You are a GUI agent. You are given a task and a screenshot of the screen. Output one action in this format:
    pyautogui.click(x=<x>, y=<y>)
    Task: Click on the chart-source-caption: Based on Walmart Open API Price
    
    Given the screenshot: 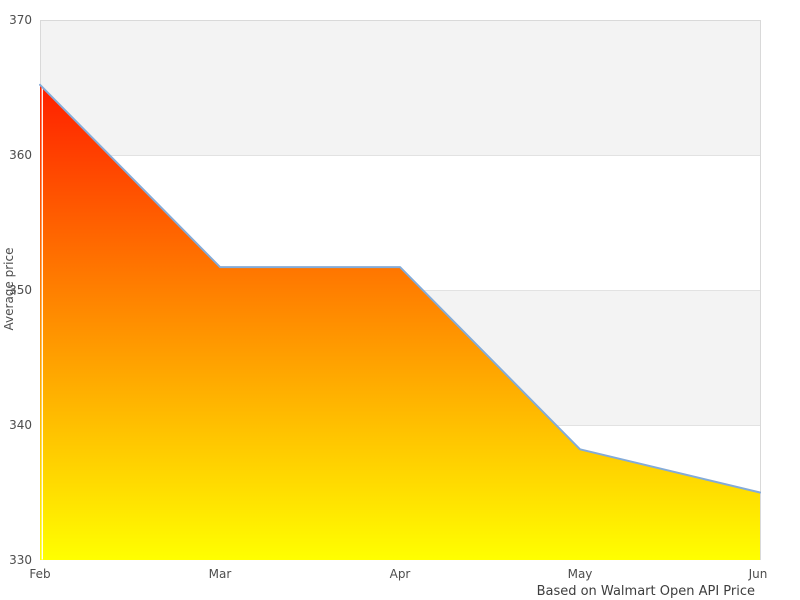 What is the action you would take?
    pyautogui.click(x=645, y=591)
    